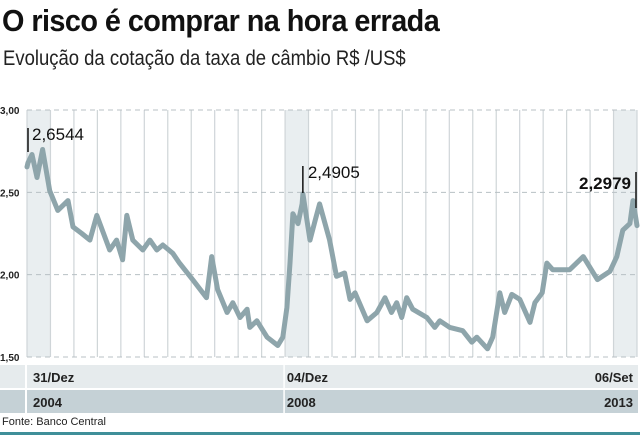 This screenshot has width=644, height=438. Describe the element at coordinates (332, 401) in the screenshot. I see `row-year` at that location.